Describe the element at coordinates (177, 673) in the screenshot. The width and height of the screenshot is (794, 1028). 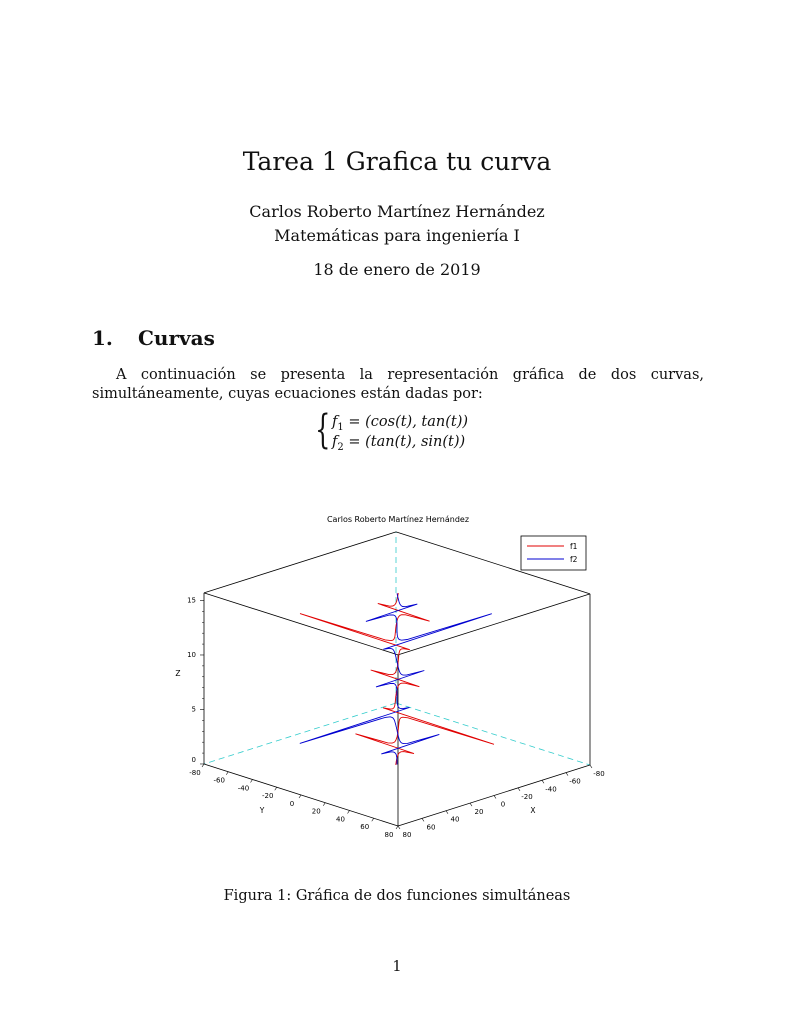
I see `z-axis-label: Z` at that location.